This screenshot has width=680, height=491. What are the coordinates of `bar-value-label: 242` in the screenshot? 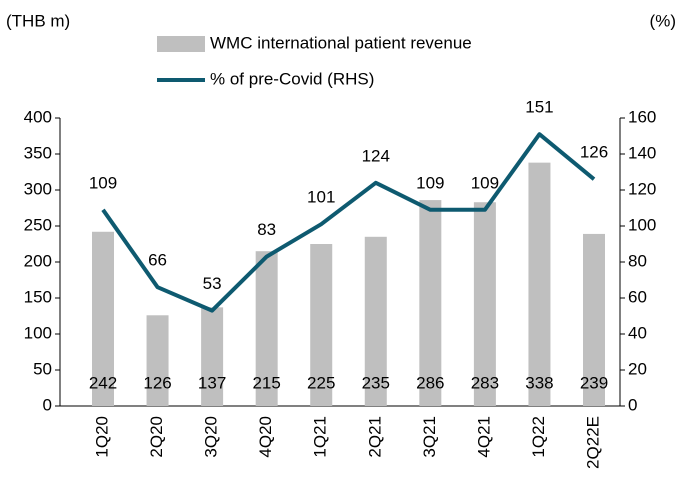 It's located at (103, 382).